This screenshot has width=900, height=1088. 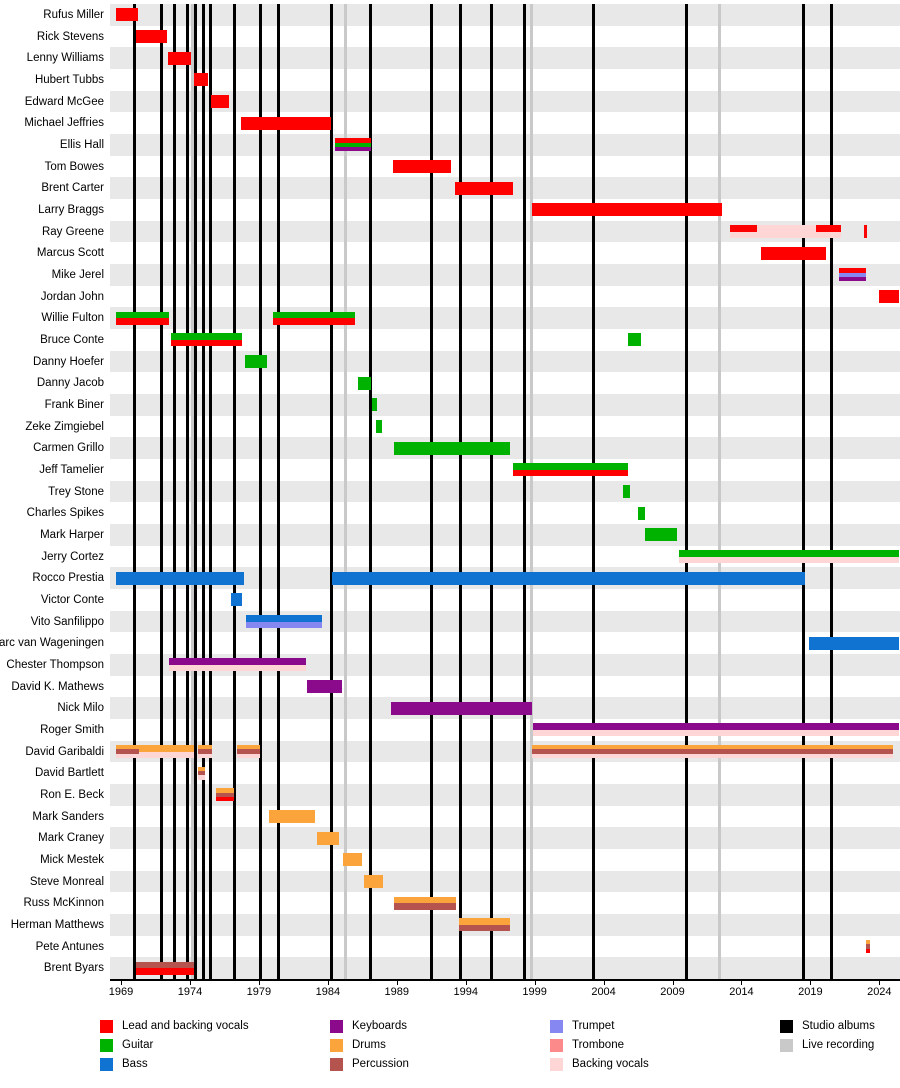 I want to click on legend-label-studio-albums: Studio albums, so click(x=838, y=1026).